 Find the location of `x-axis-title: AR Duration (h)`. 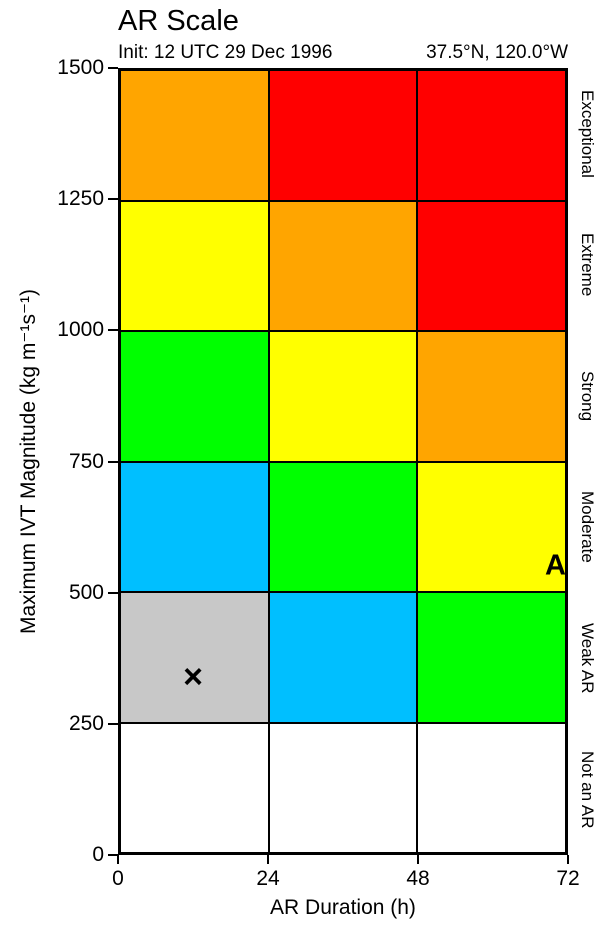

x-axis-title: AR Duration (h) is located at coordinates (343, 907).